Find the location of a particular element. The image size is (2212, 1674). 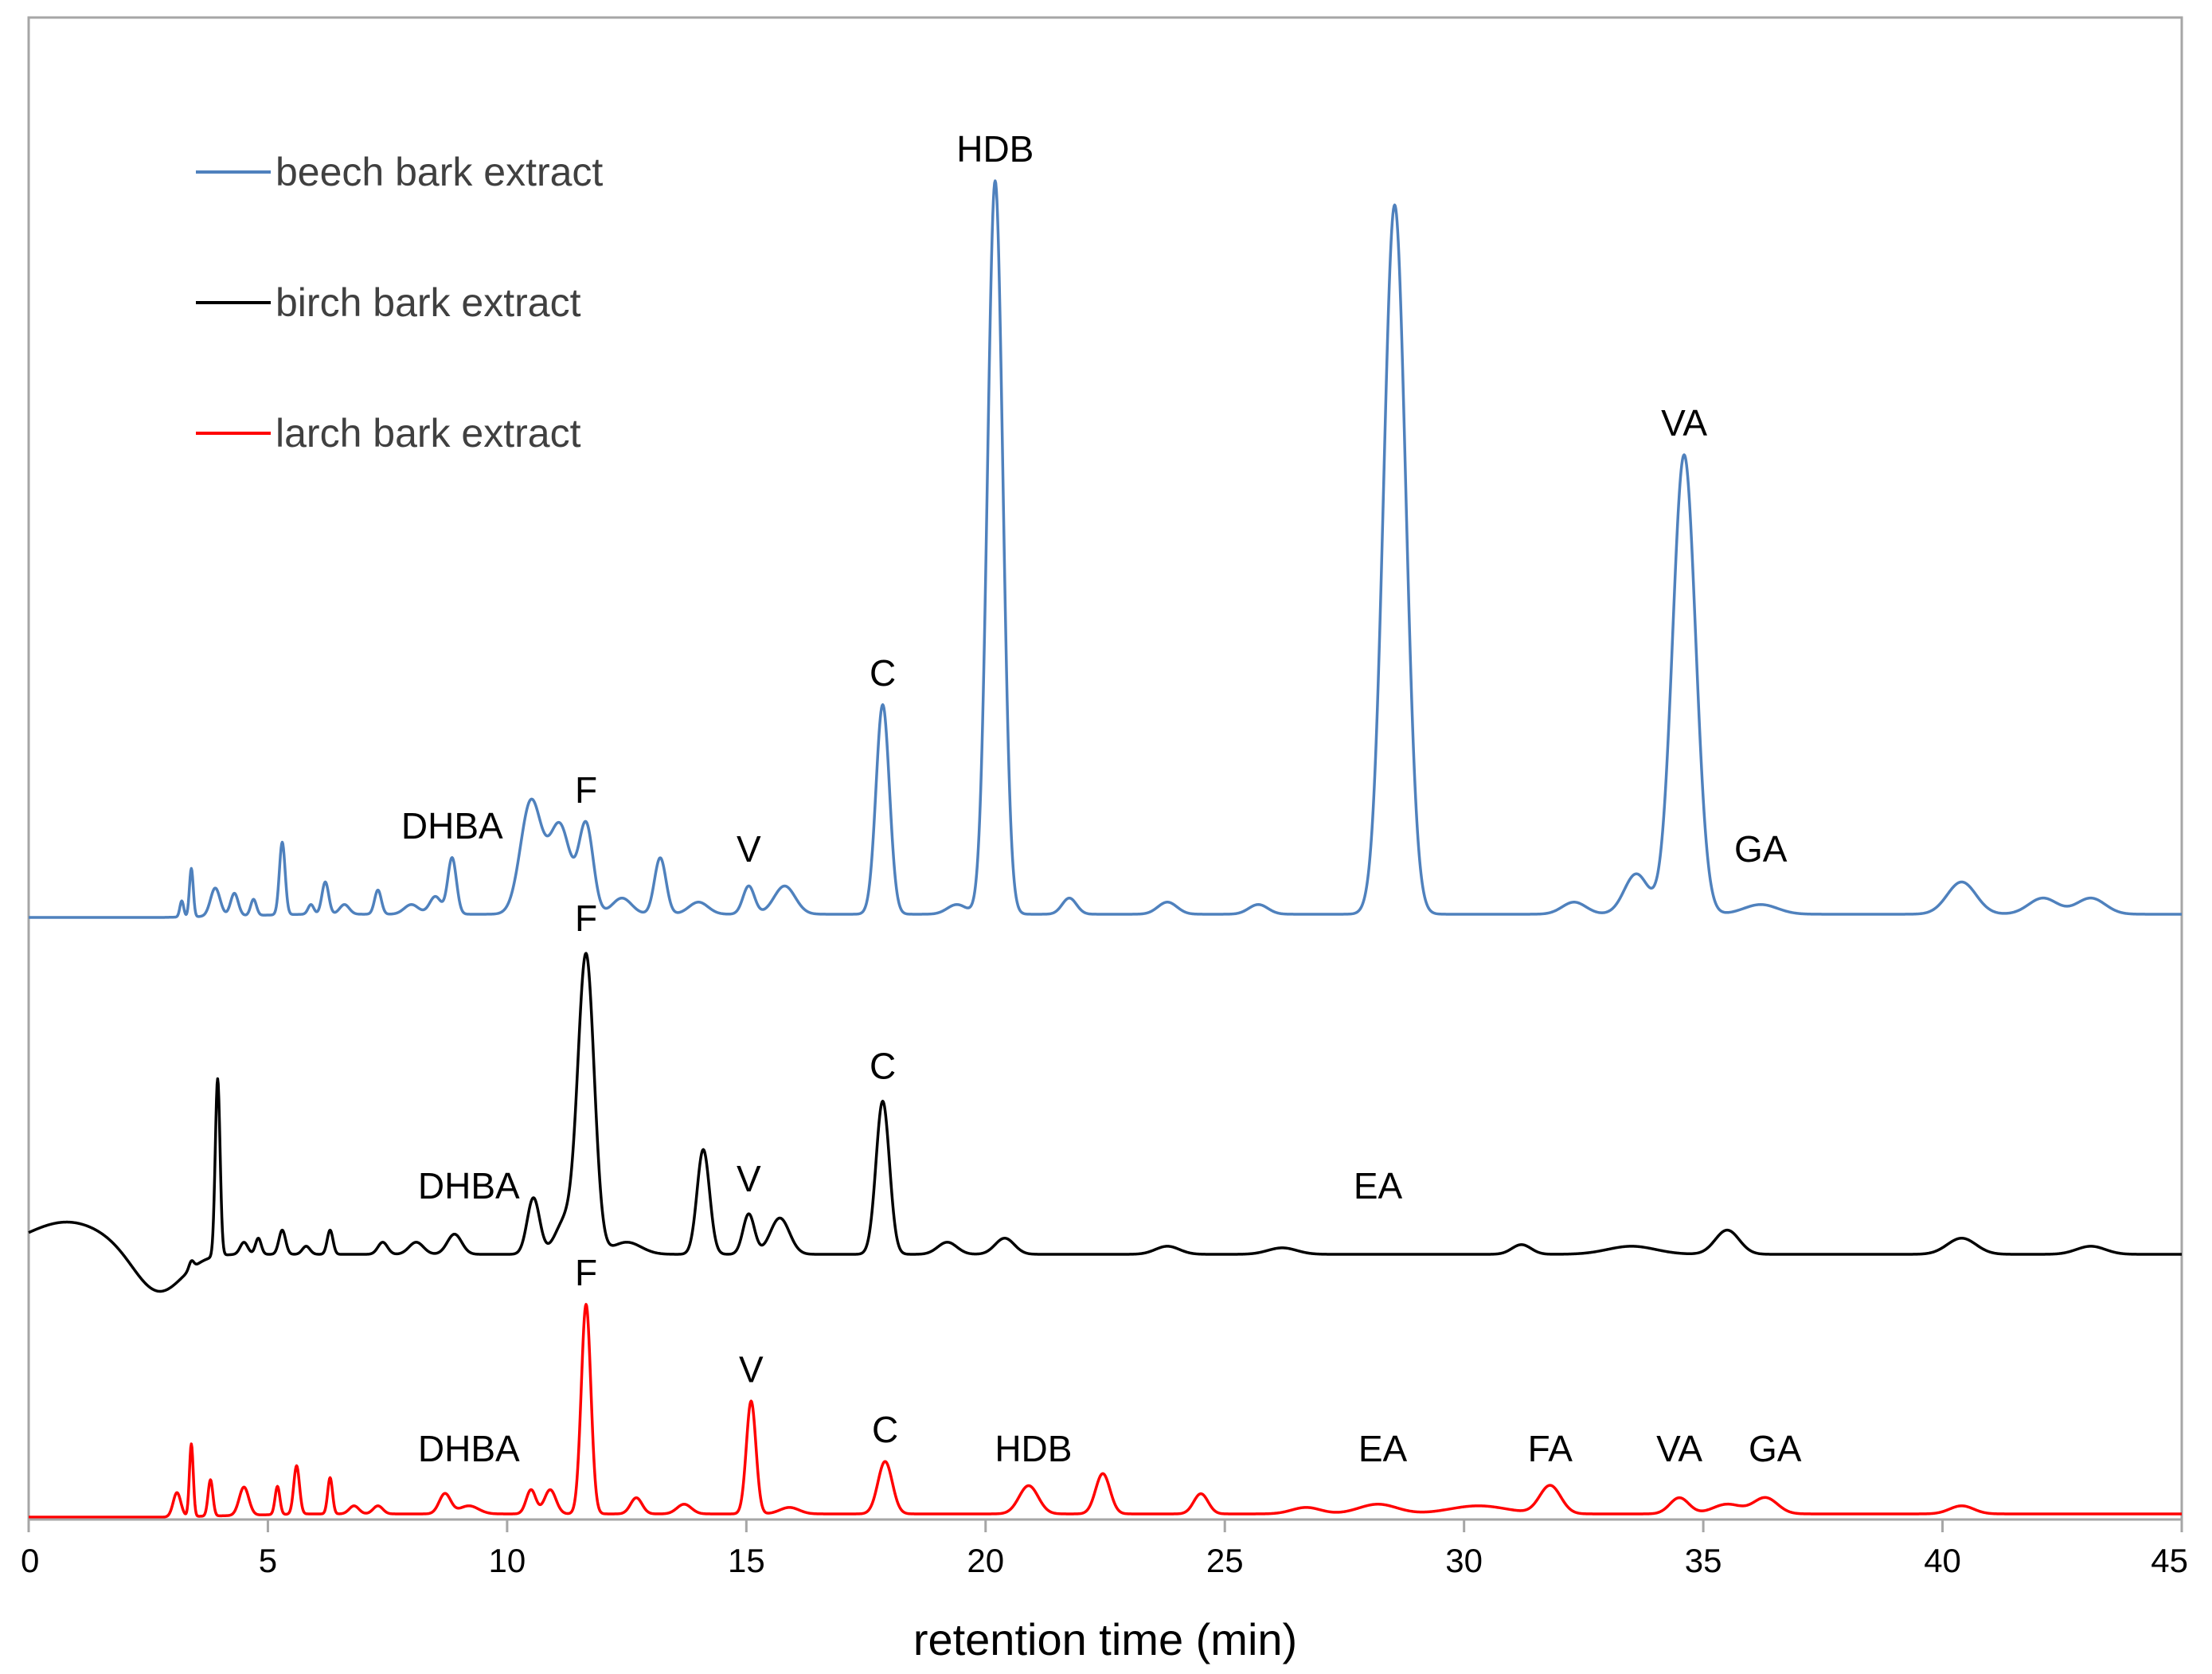

legend-label: birch bark extract is located at coordinates (428, 302).